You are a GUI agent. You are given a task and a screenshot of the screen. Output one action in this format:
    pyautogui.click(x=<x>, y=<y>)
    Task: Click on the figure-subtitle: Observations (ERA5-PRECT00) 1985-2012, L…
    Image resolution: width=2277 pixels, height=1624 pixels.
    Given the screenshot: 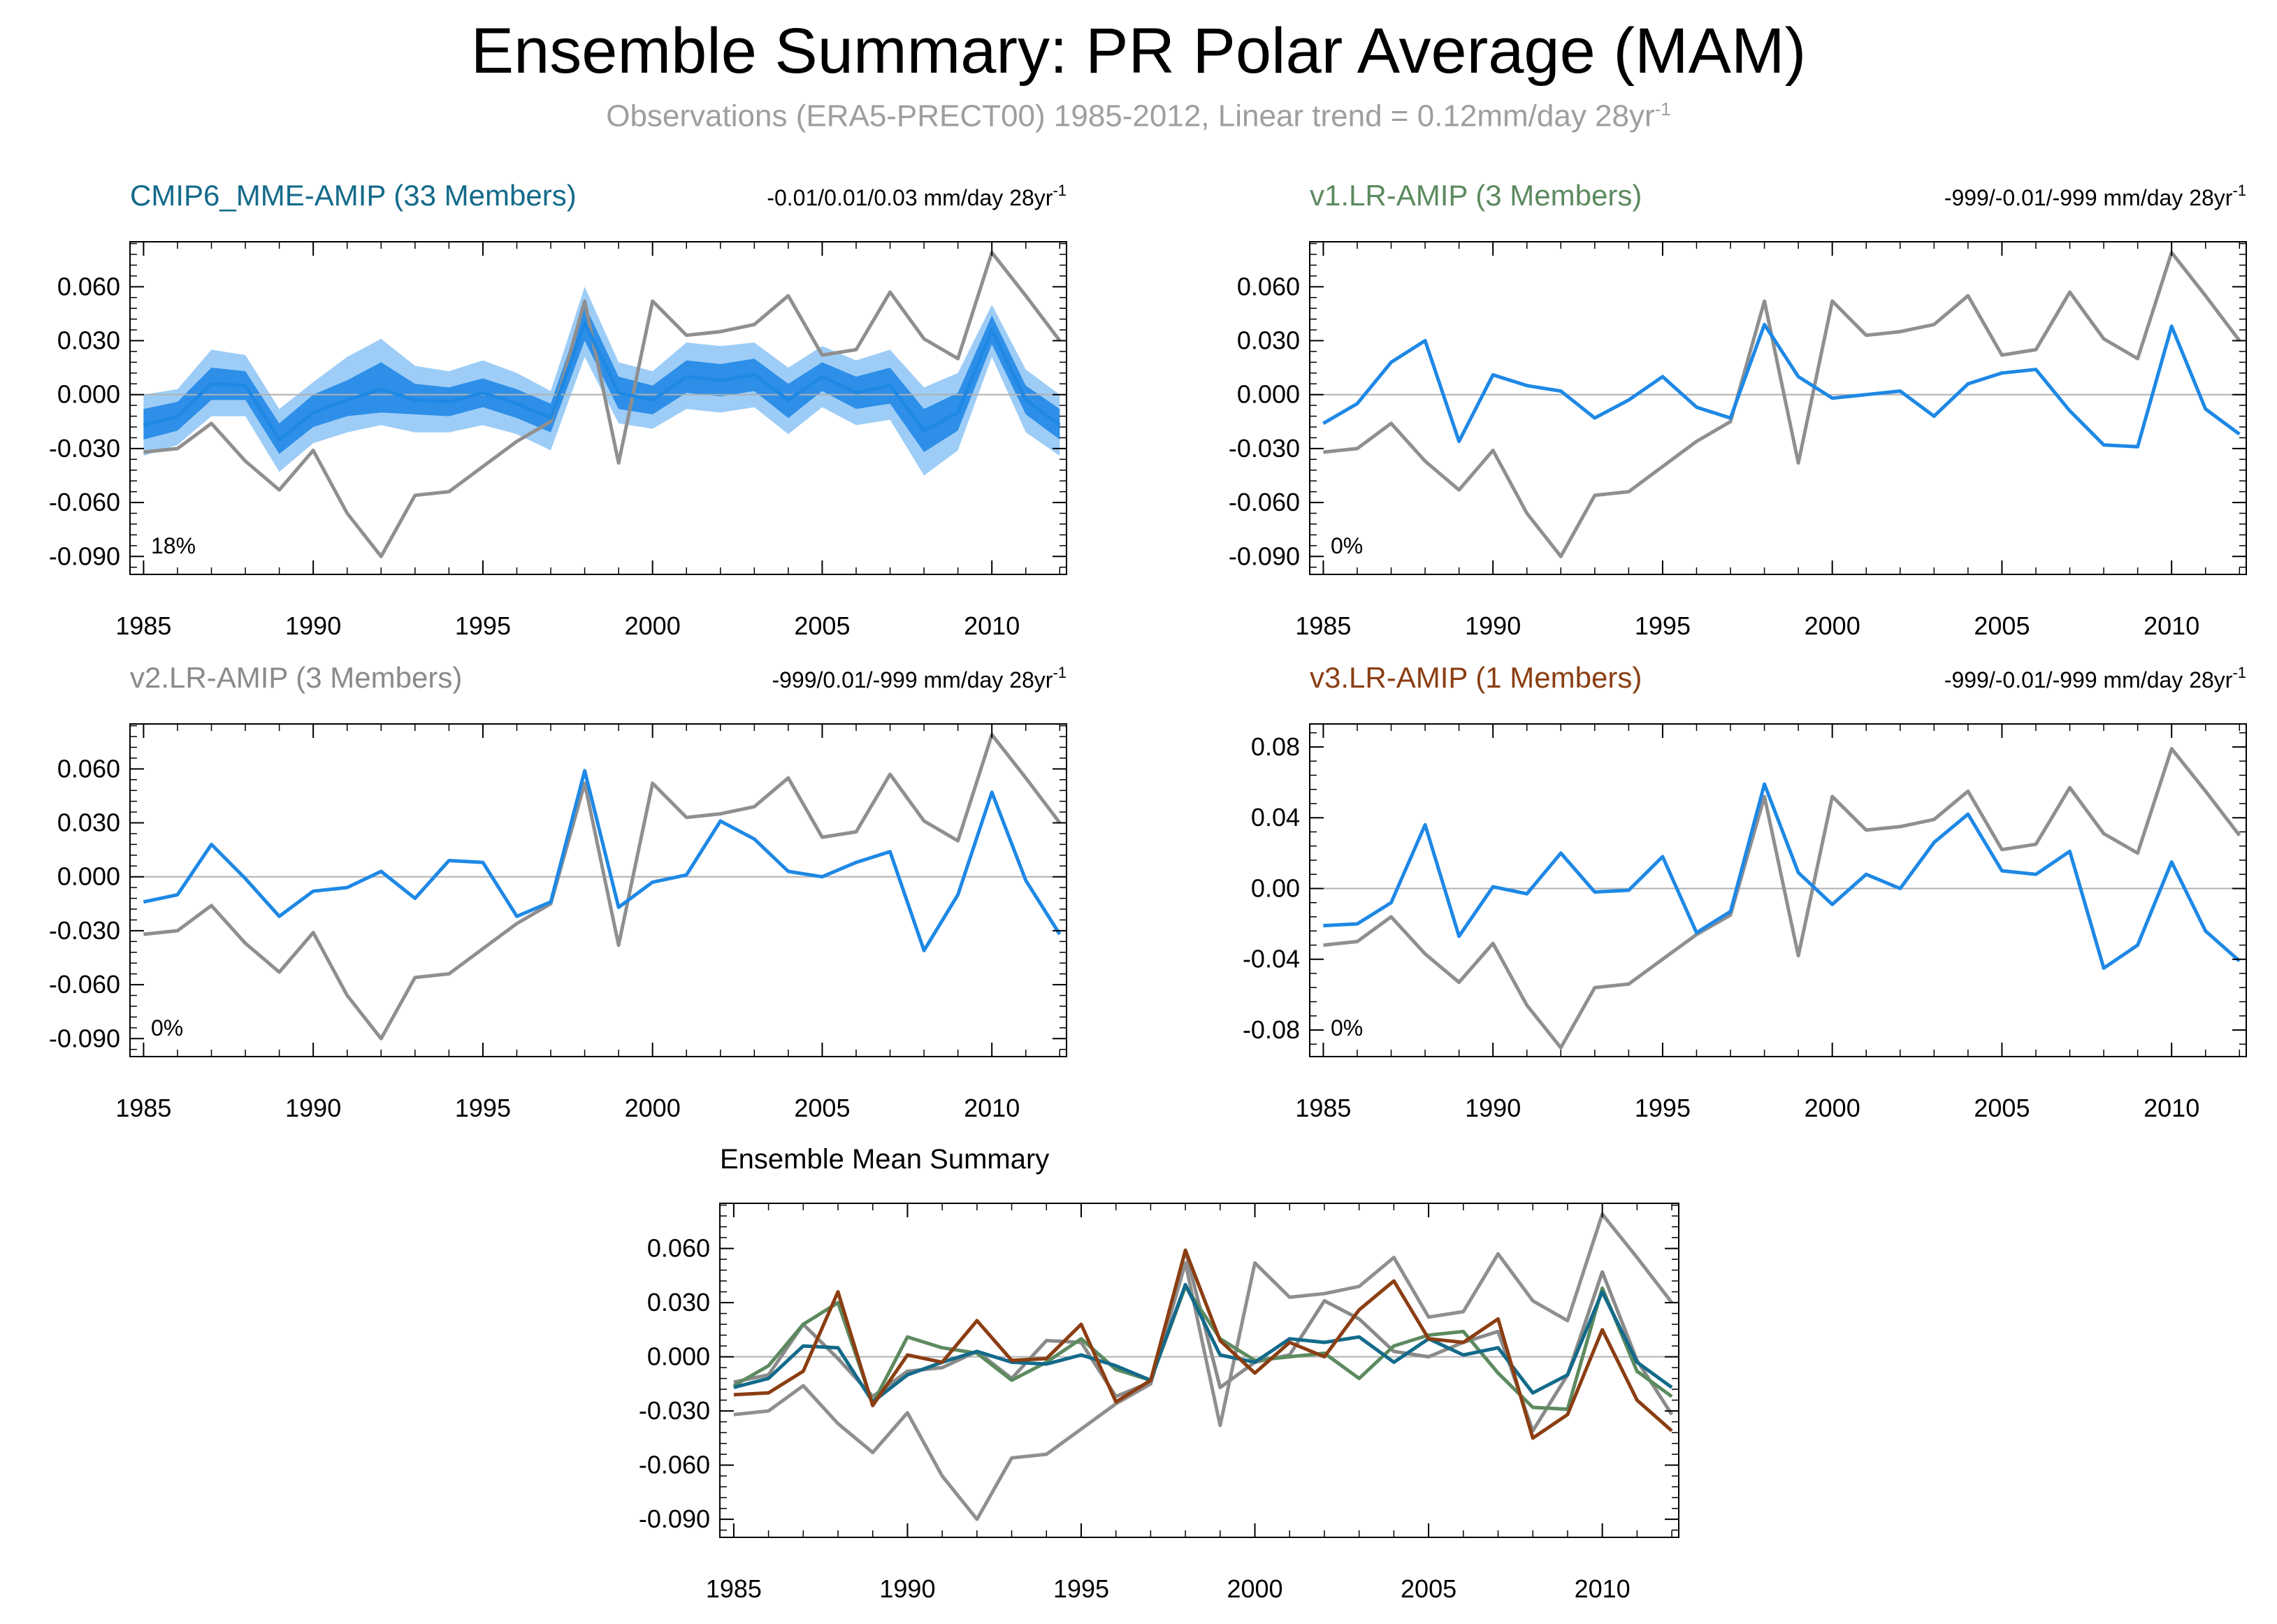 What is the action you would take?
    pyautogui.click(x=1138, y=113)
    